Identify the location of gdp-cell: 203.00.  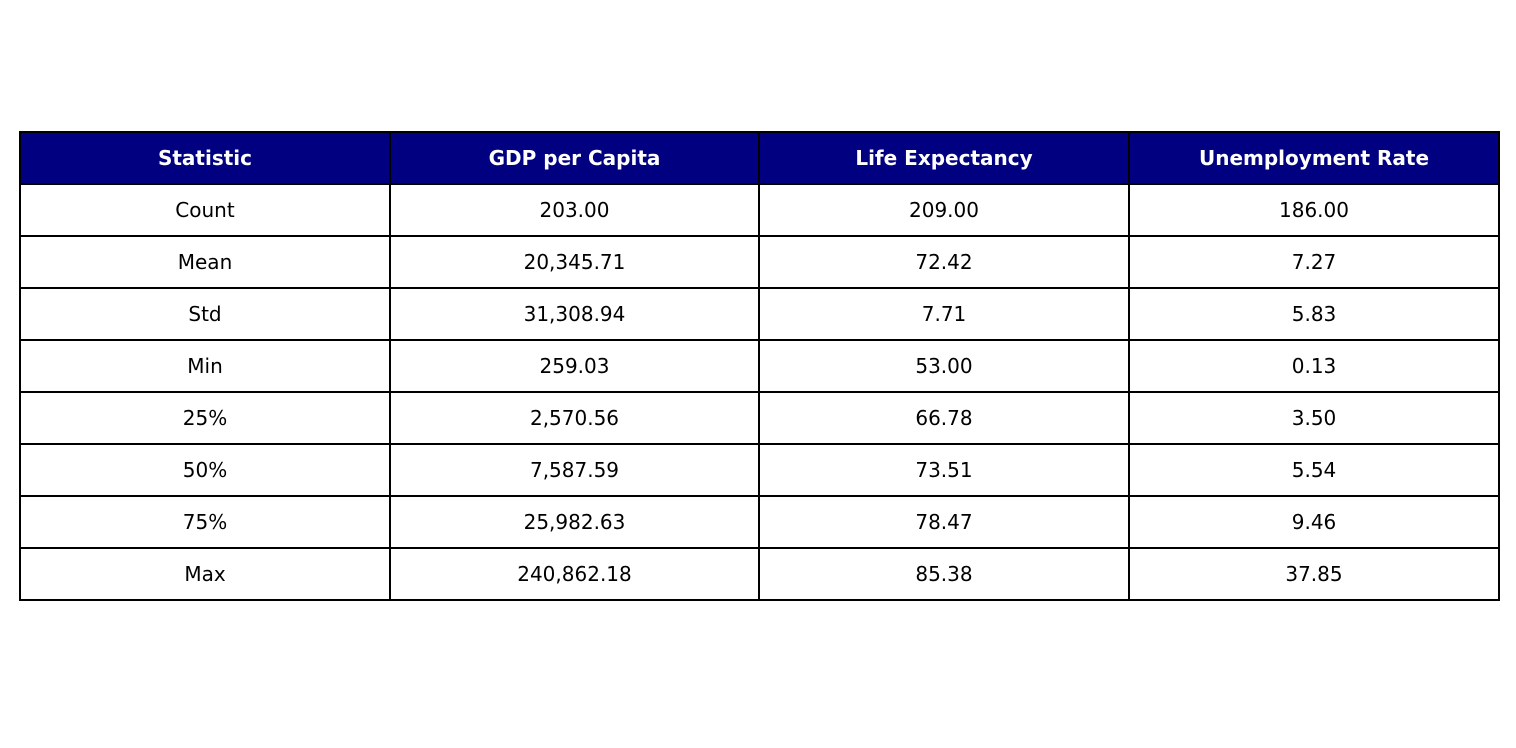
(574, 210).